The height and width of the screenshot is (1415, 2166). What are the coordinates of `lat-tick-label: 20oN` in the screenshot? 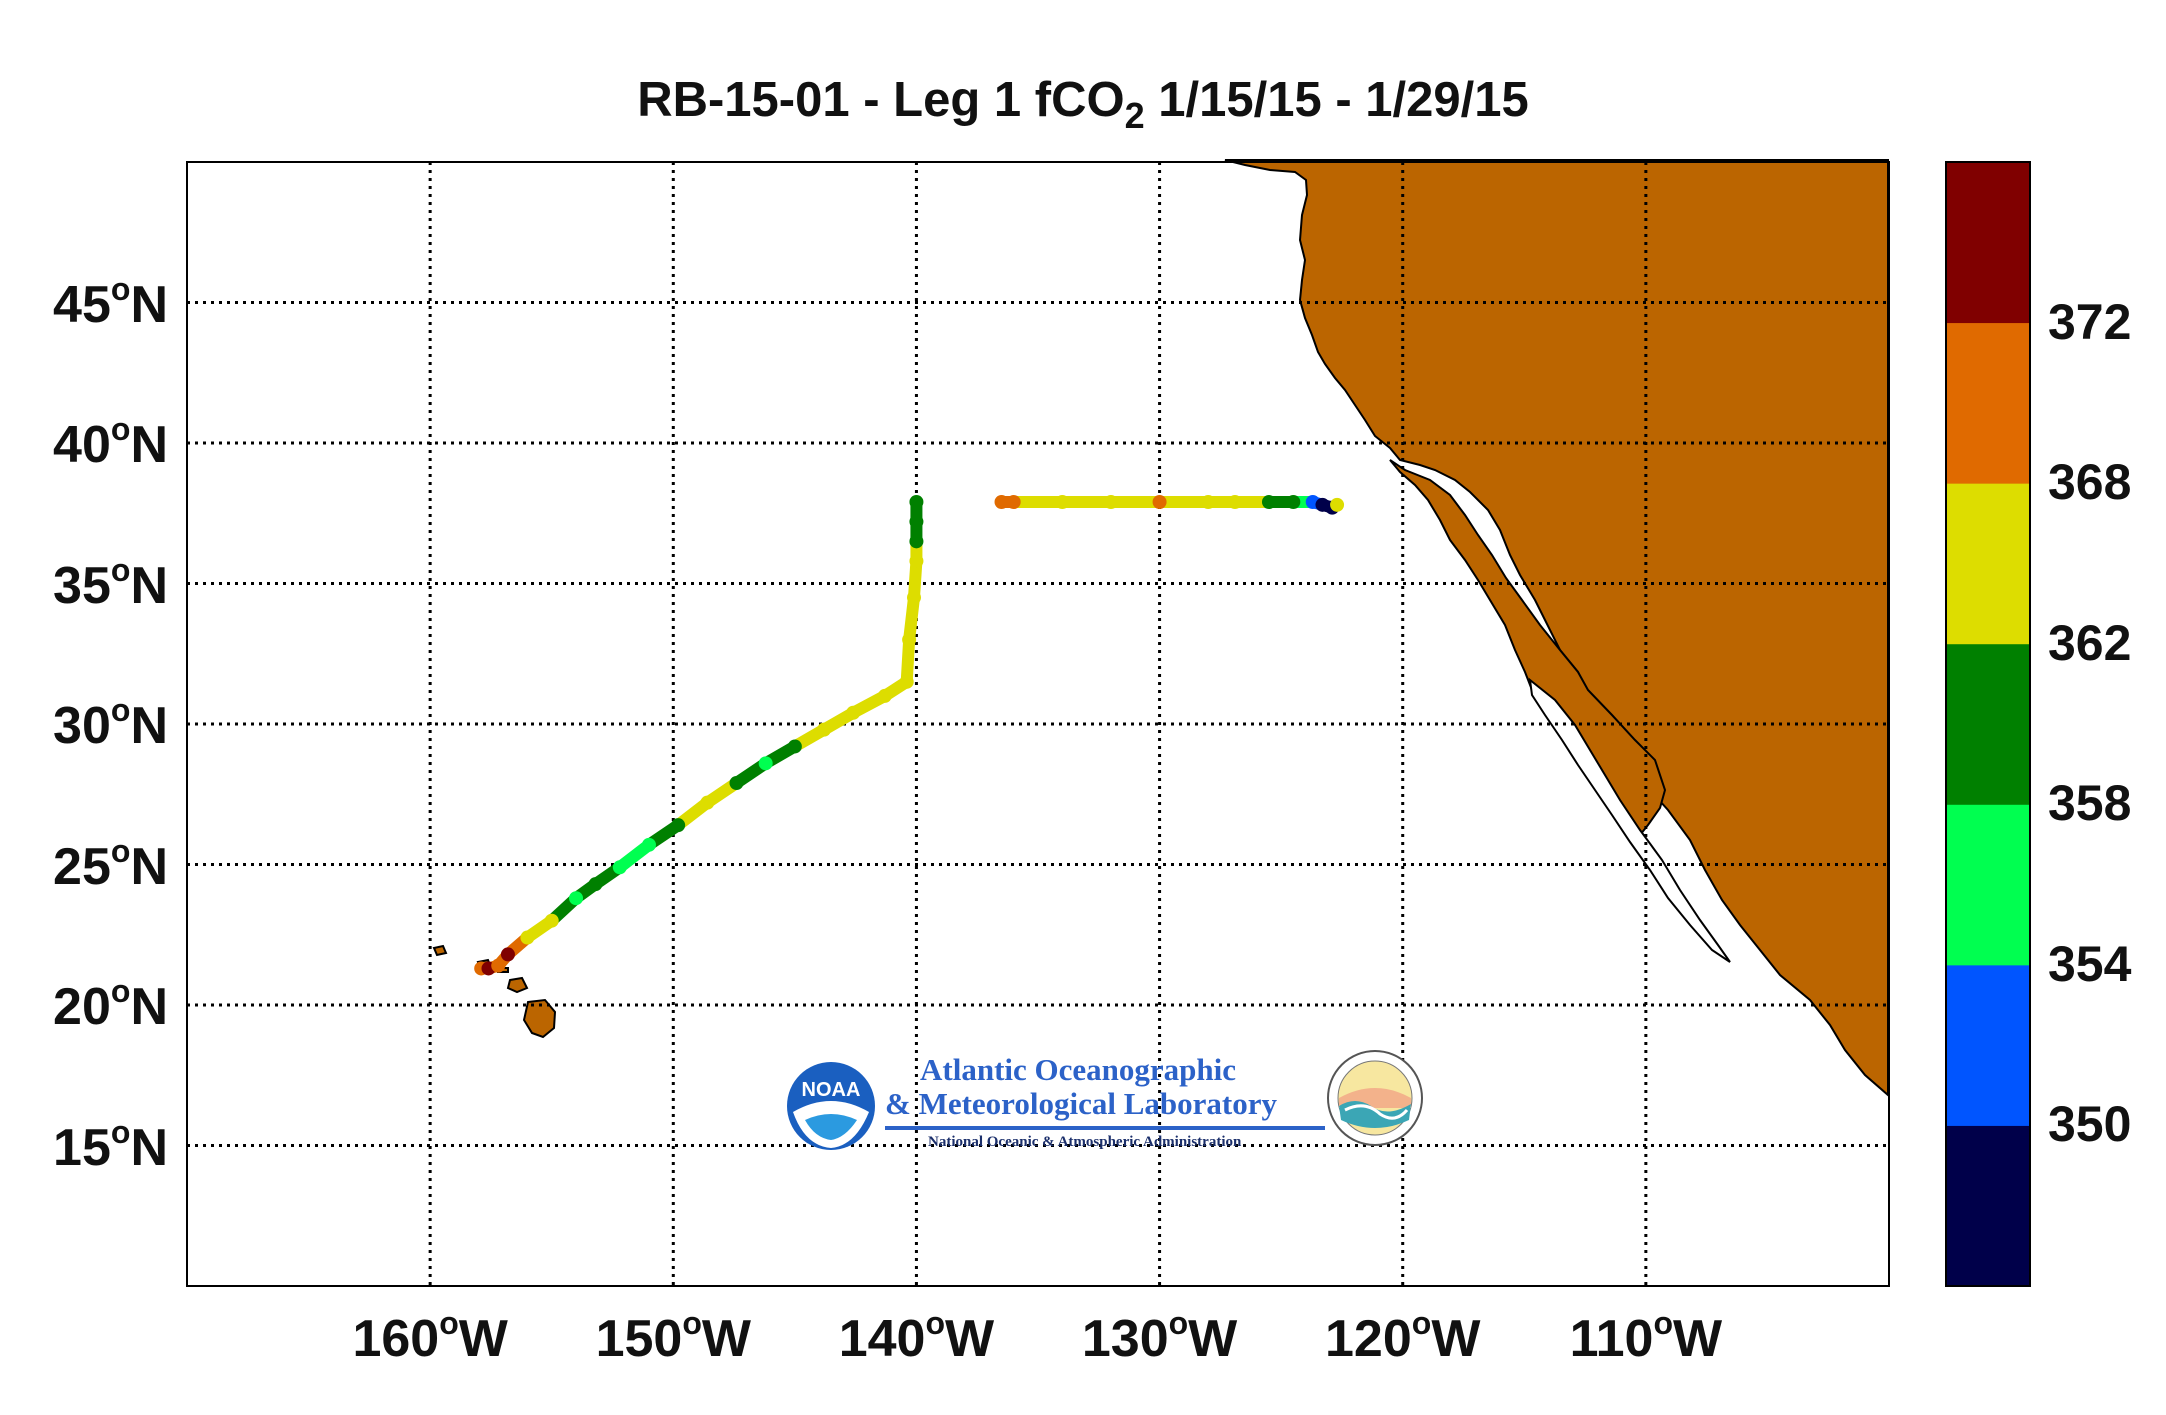 It's located at (110, 1004).